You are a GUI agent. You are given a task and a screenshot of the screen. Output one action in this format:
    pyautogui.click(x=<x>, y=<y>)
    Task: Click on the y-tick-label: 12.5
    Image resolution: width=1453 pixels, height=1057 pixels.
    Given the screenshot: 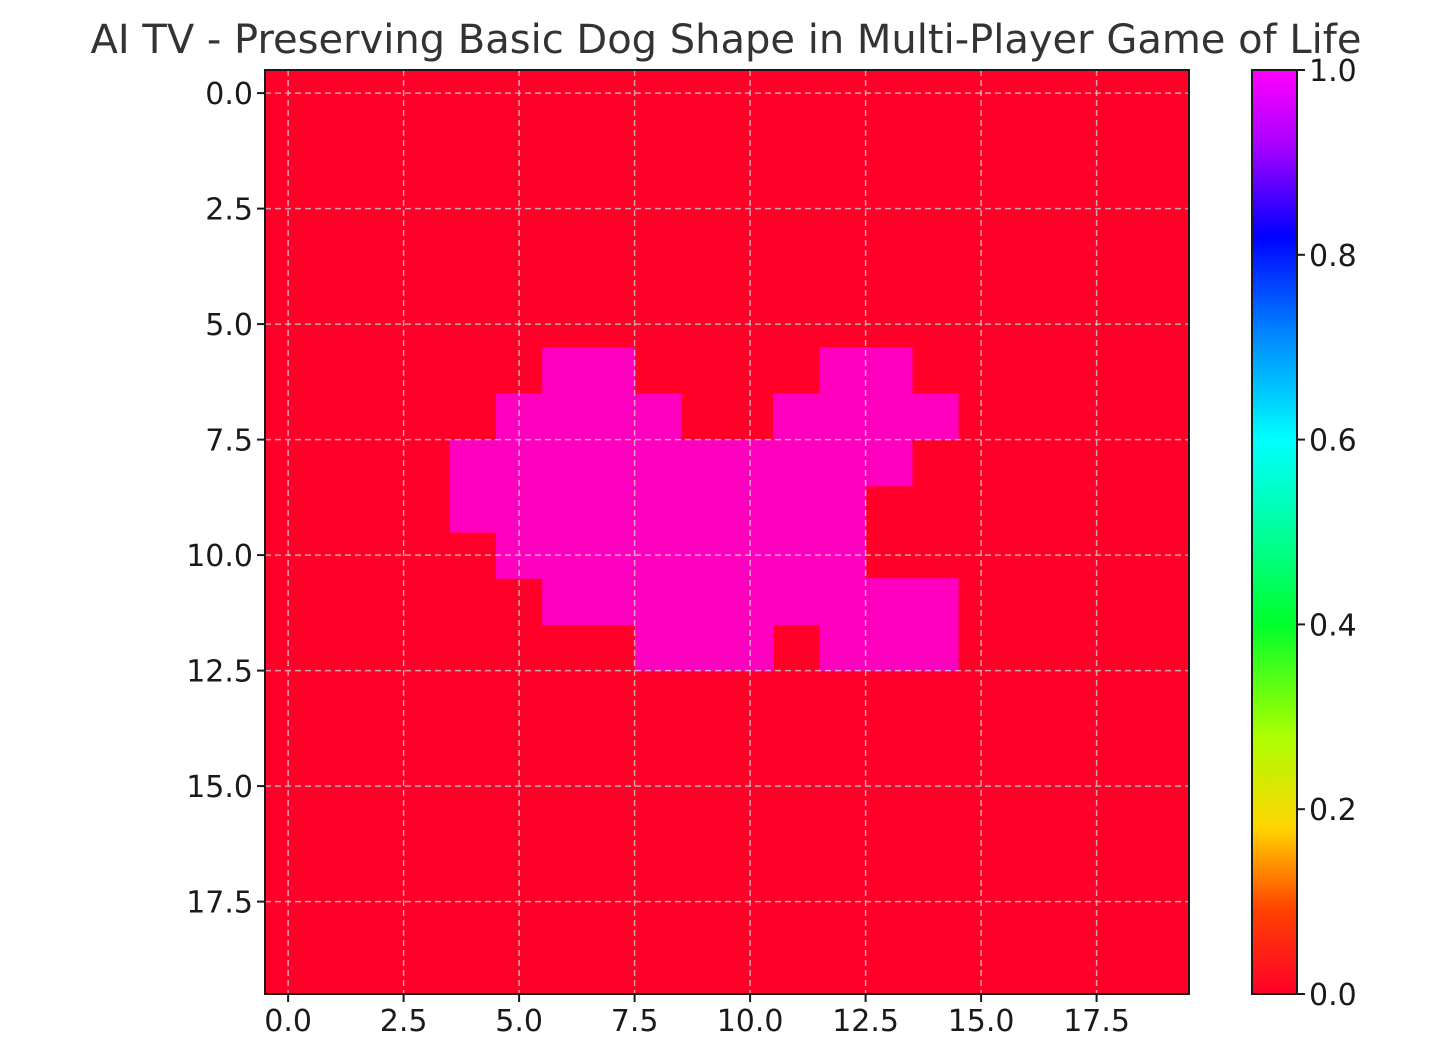 What is the action you would take?
    pyautogui.click(x=219, y=672)
    